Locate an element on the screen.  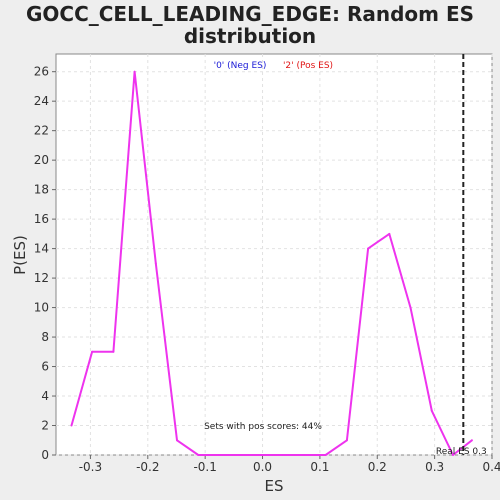
y-tick-label: 26 is located at coordinates (41, 72).